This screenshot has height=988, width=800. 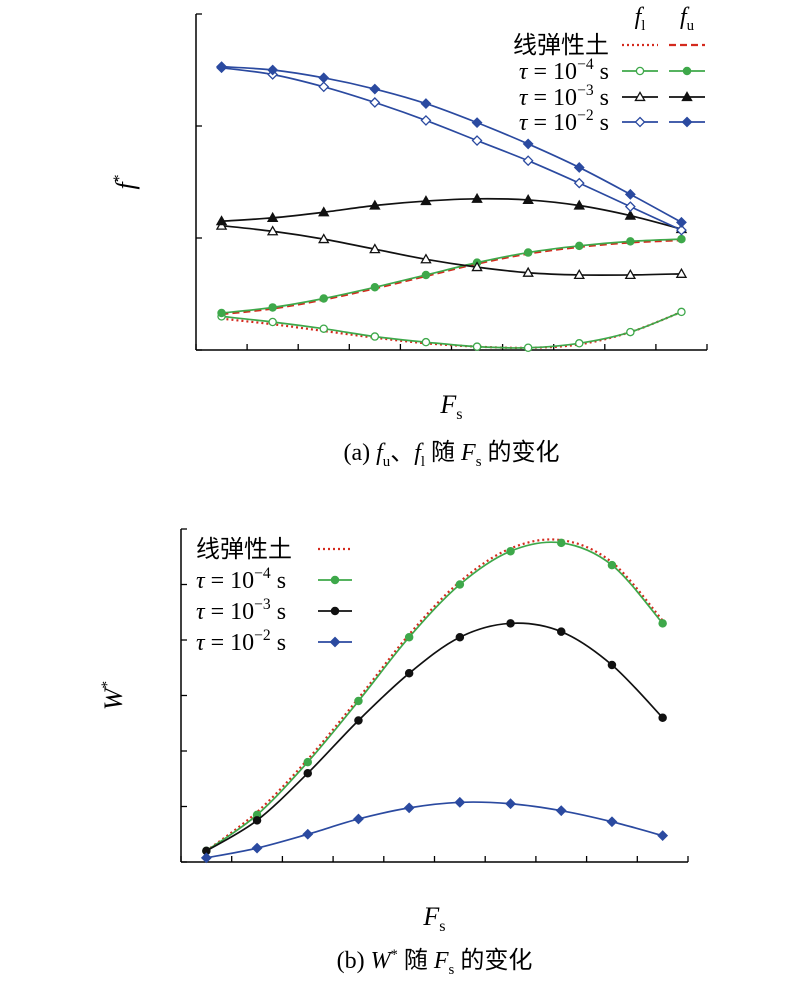 I want to click on series-τ=10−4s-fl, so click(x=451, y=330).